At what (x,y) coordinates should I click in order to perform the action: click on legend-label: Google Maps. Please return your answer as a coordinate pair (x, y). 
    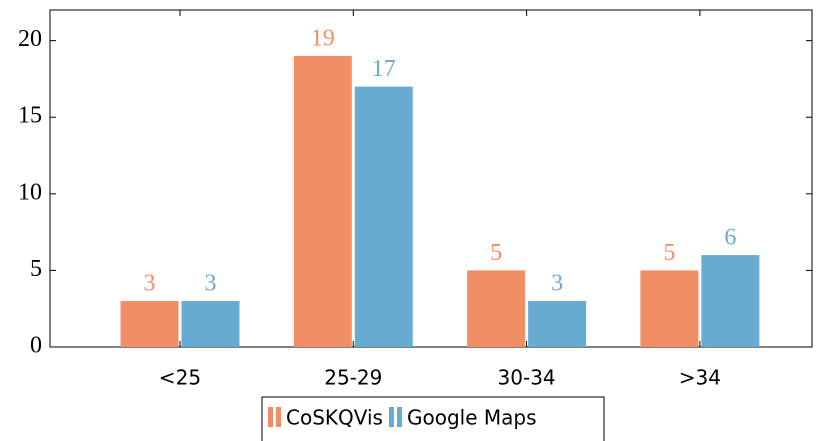
    Looking at the image, I should click on (472, 418).